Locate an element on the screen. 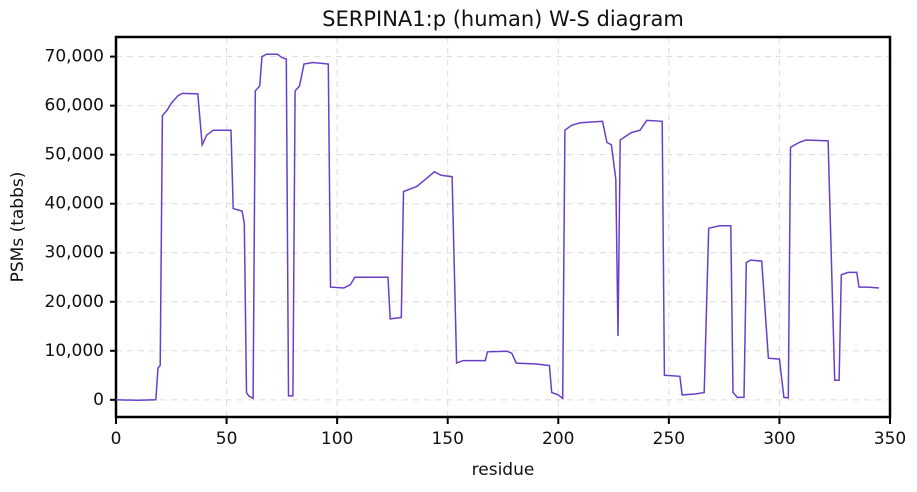  y-tick-label: 70,000 is located at coordinates (74, 57).